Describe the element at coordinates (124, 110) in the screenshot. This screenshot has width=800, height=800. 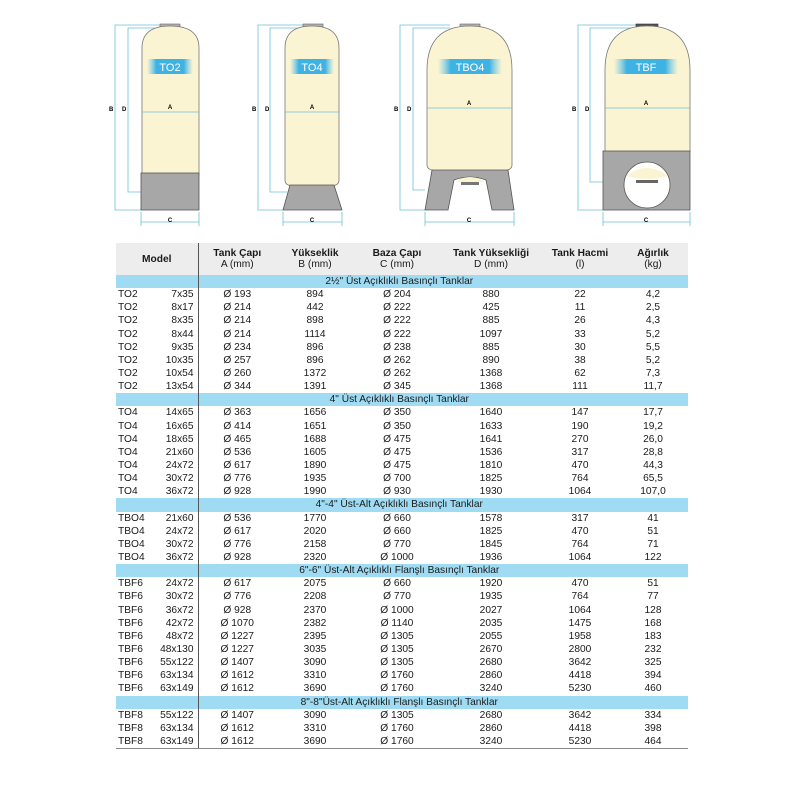
I see `dim-d-label: D` at that location.